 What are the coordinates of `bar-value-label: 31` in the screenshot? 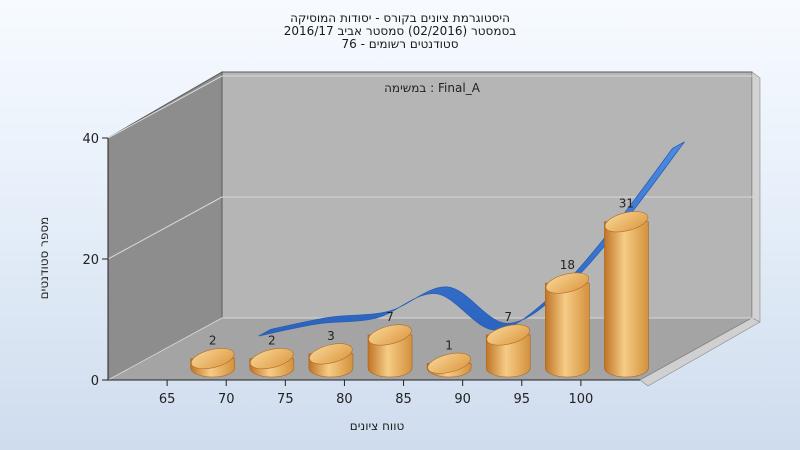 It's located at (626, 204).